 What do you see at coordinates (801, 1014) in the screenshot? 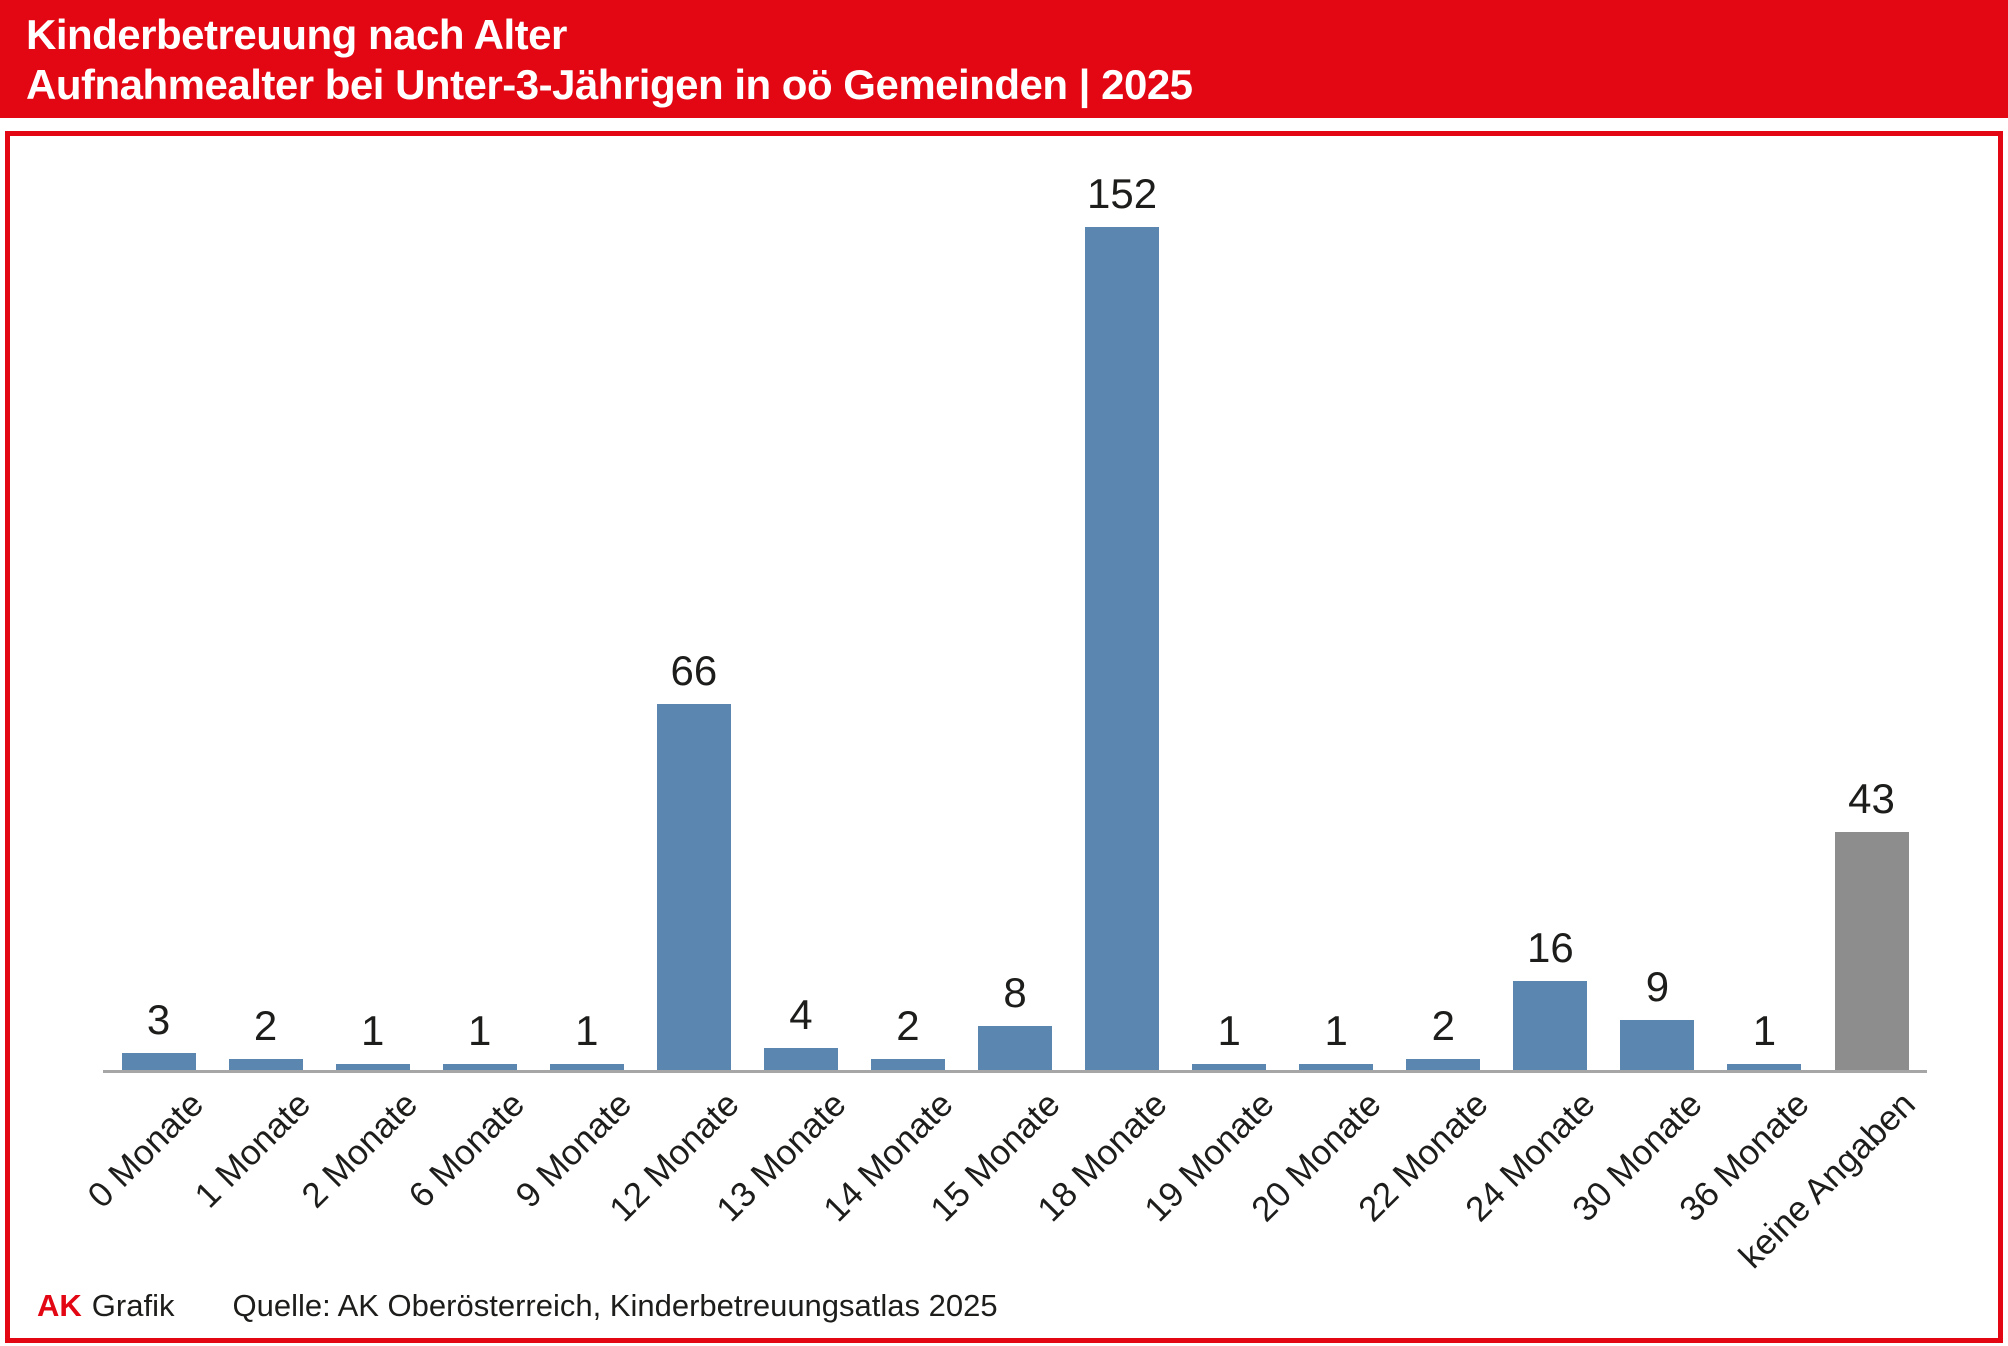
I see `bar-value-label: 4` at bounding box center [801, 1014].